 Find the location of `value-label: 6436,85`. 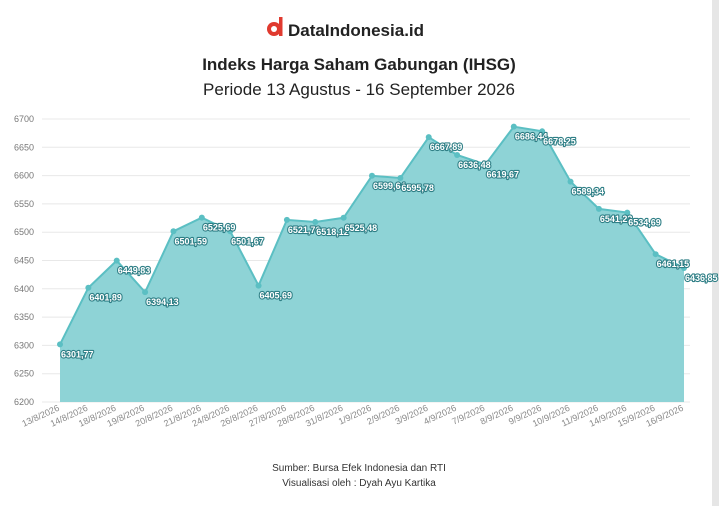

value-label: 6436,85 is located at coordinates (701, 278).